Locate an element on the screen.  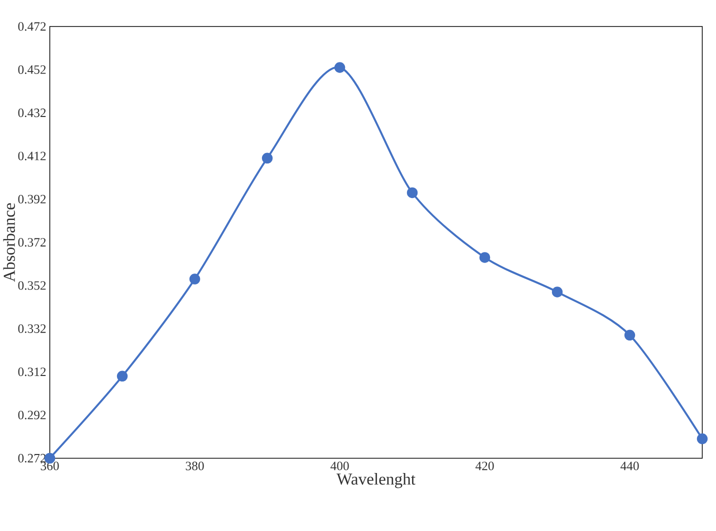
y-tick-label: 0.412 is located at coordinates (32, 156).